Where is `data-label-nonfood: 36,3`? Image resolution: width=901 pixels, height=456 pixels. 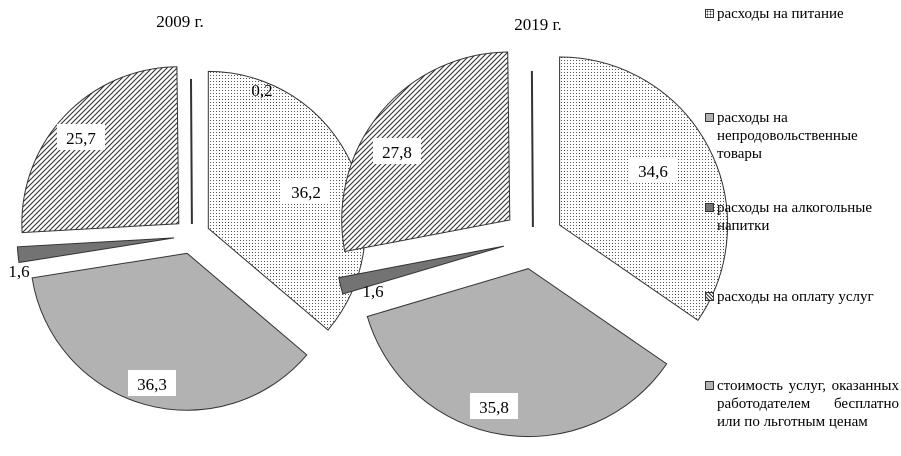
data-label-nonfood: 36,3 is located at coordinates (152, 383).